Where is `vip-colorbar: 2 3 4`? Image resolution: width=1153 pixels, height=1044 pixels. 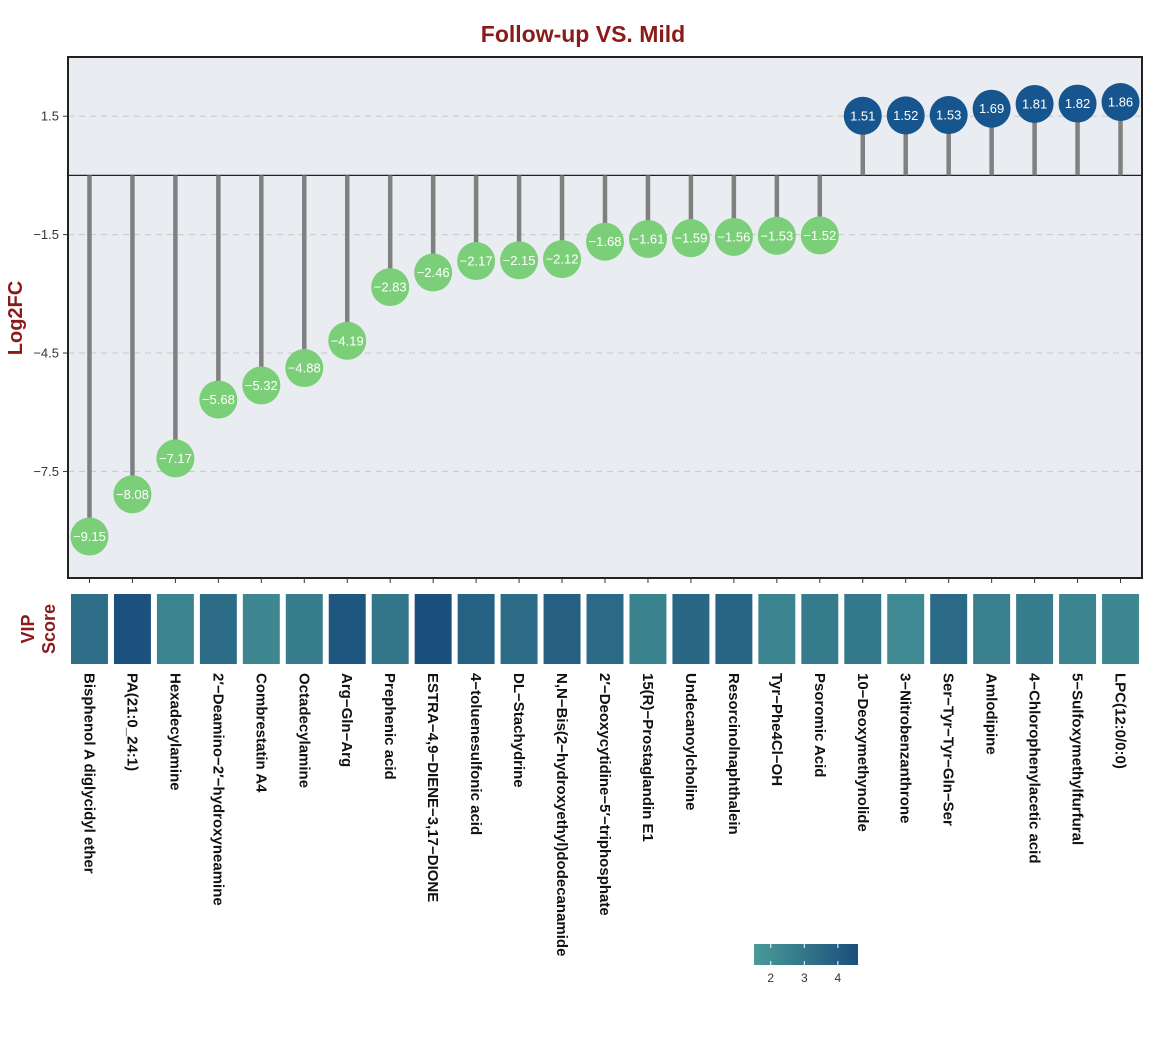
vip-colorbar: 2 3 4 is located at coordinates (806, 964).